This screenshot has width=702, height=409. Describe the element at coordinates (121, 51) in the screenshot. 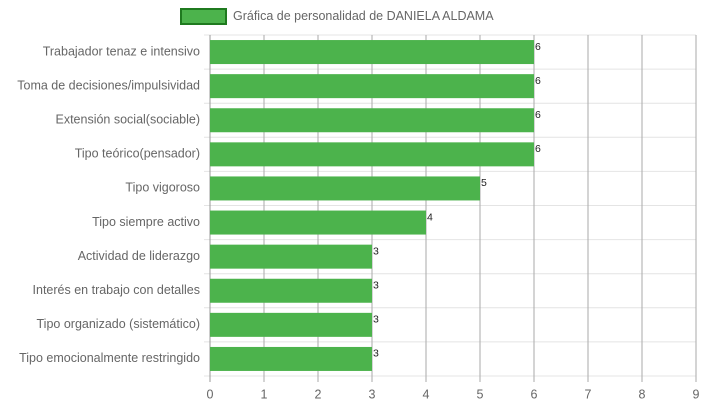

I see `y-tick-label: Trabajador tenaz e intensivo` at that location.